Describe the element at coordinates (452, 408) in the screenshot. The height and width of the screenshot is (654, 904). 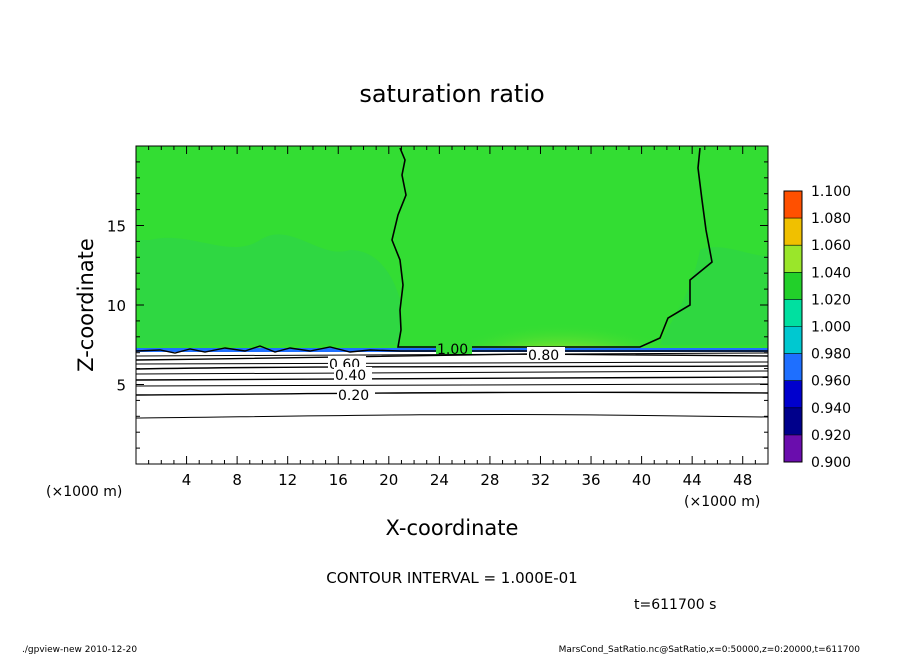
I see `field-subsaturated` at that location.